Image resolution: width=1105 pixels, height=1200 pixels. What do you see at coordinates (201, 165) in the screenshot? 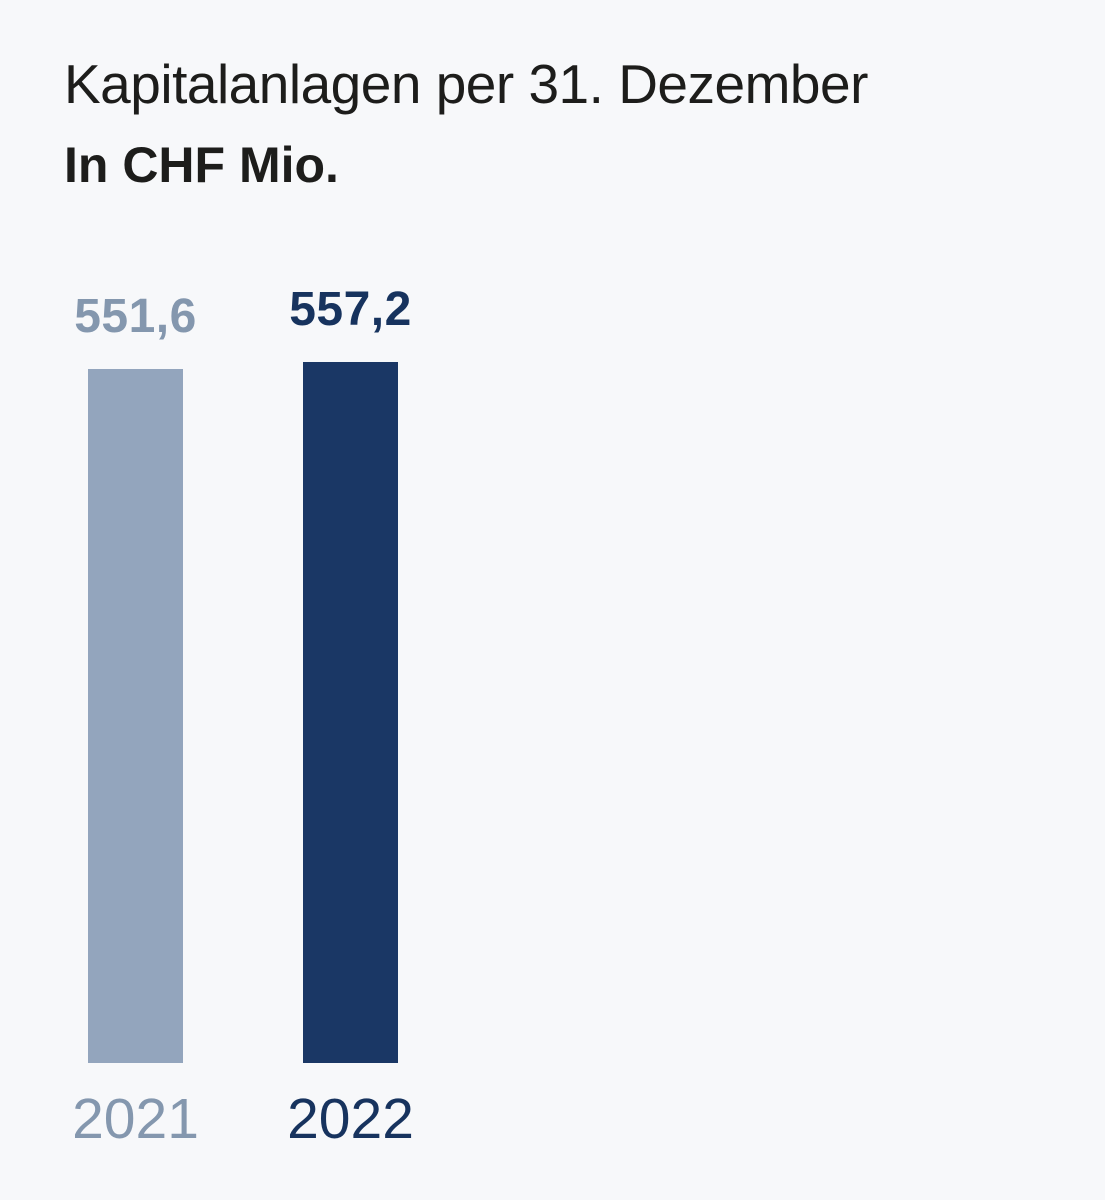
I see `chart-subtitle: In CHF Mio.` at bounding box center [201, 165].